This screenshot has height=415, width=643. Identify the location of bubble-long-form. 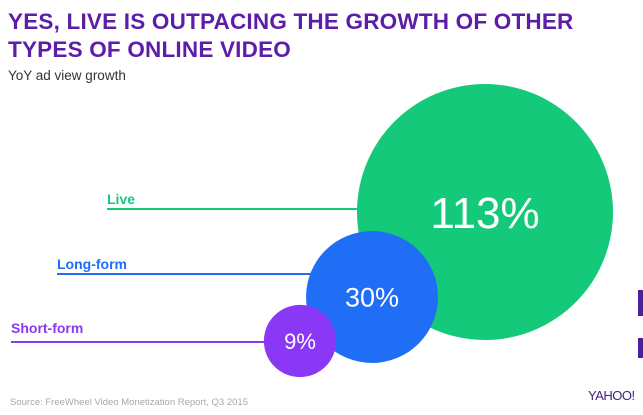
(372, 297).